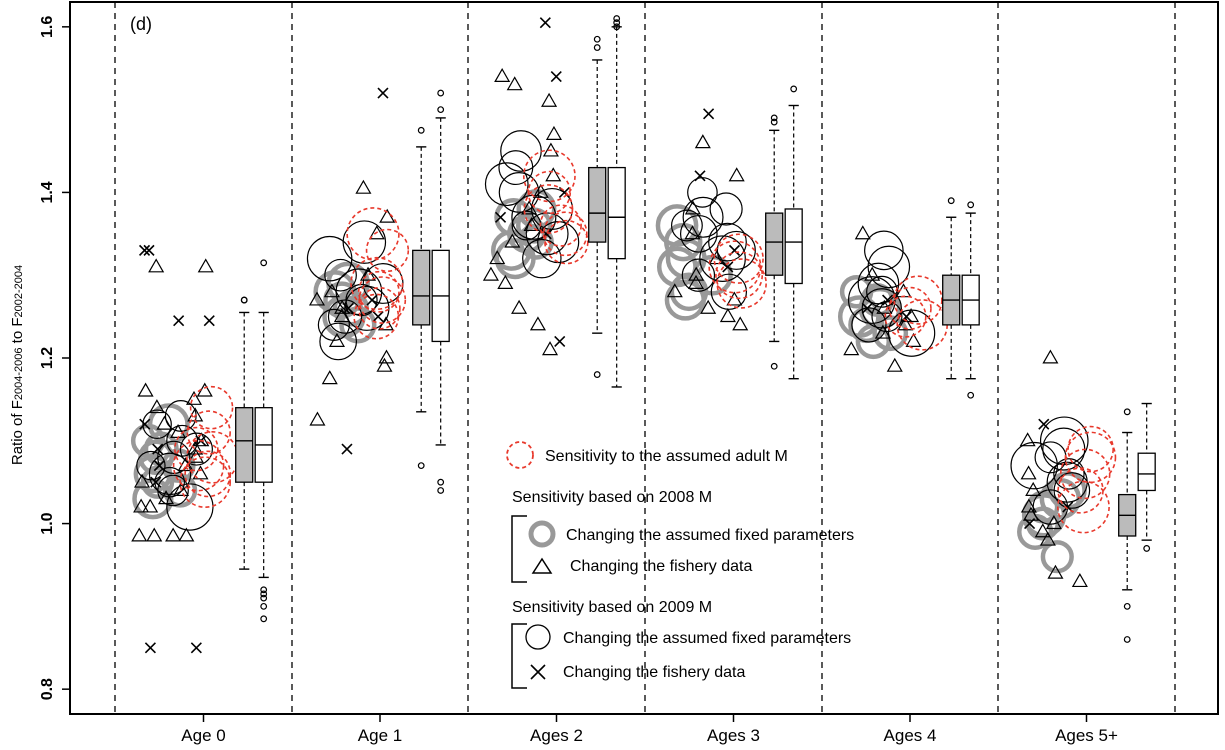  Describe the element at coordinates (556, 735) in the screenshot. I see `x-tick-label-2: Ages 2` at that location.